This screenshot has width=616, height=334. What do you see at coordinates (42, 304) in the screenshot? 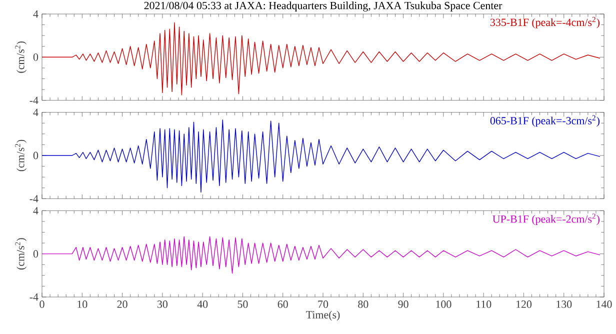
I see `x-tick-label: 0` at bounding box center [42, 304].